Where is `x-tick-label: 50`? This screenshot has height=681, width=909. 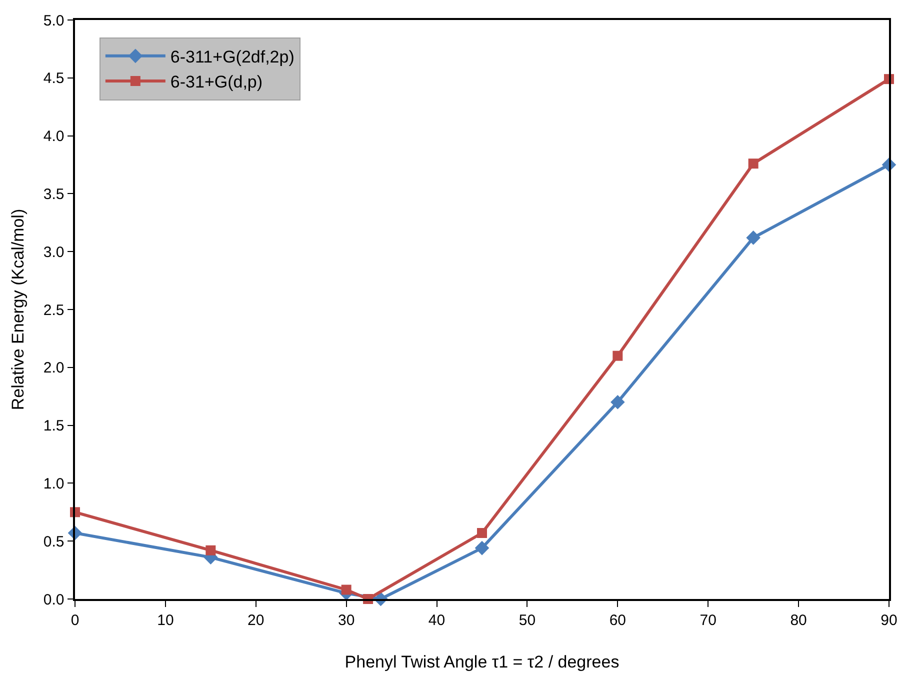 x-tick-label: 50 is located at coordinates (527, 620).